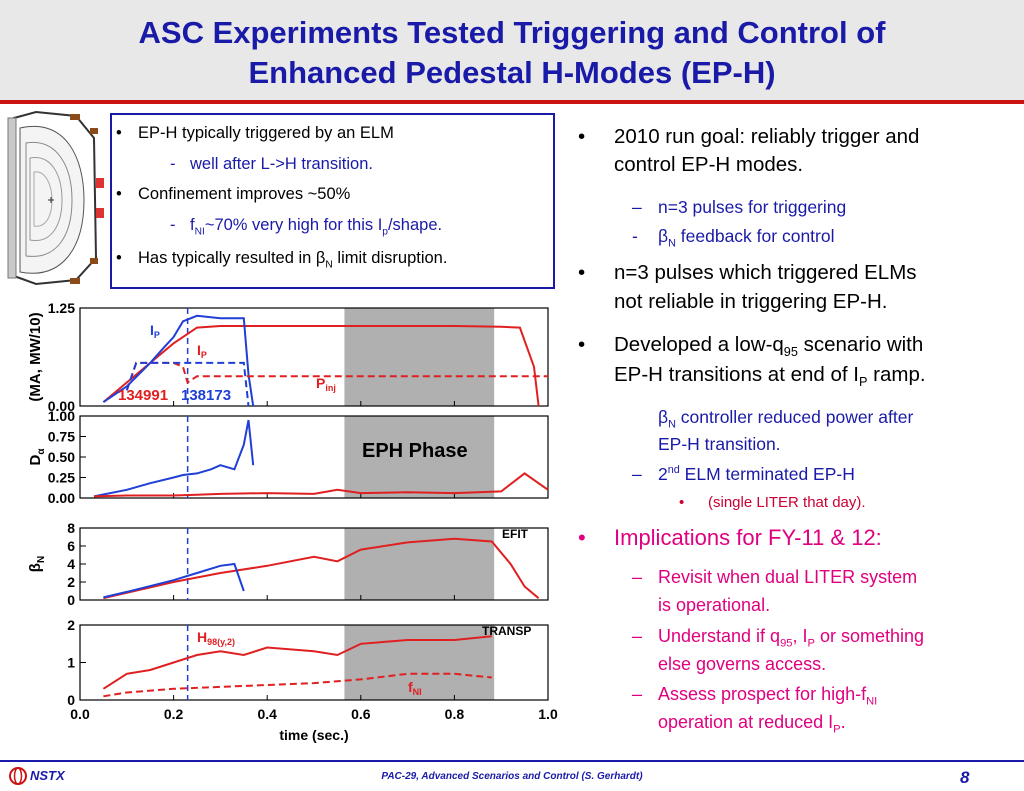 The width and height of the screenshot is (1024, 791). Describe the element at coordinates (719, 444) in the screenshot. I see `r3a-line2: EP-H transition.` at that location.